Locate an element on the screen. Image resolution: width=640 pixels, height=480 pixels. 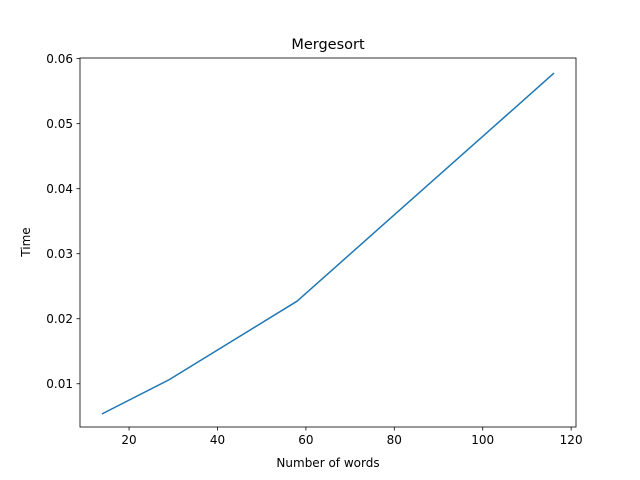
x-tick-label: 120 is located at coordinates (571, 440).